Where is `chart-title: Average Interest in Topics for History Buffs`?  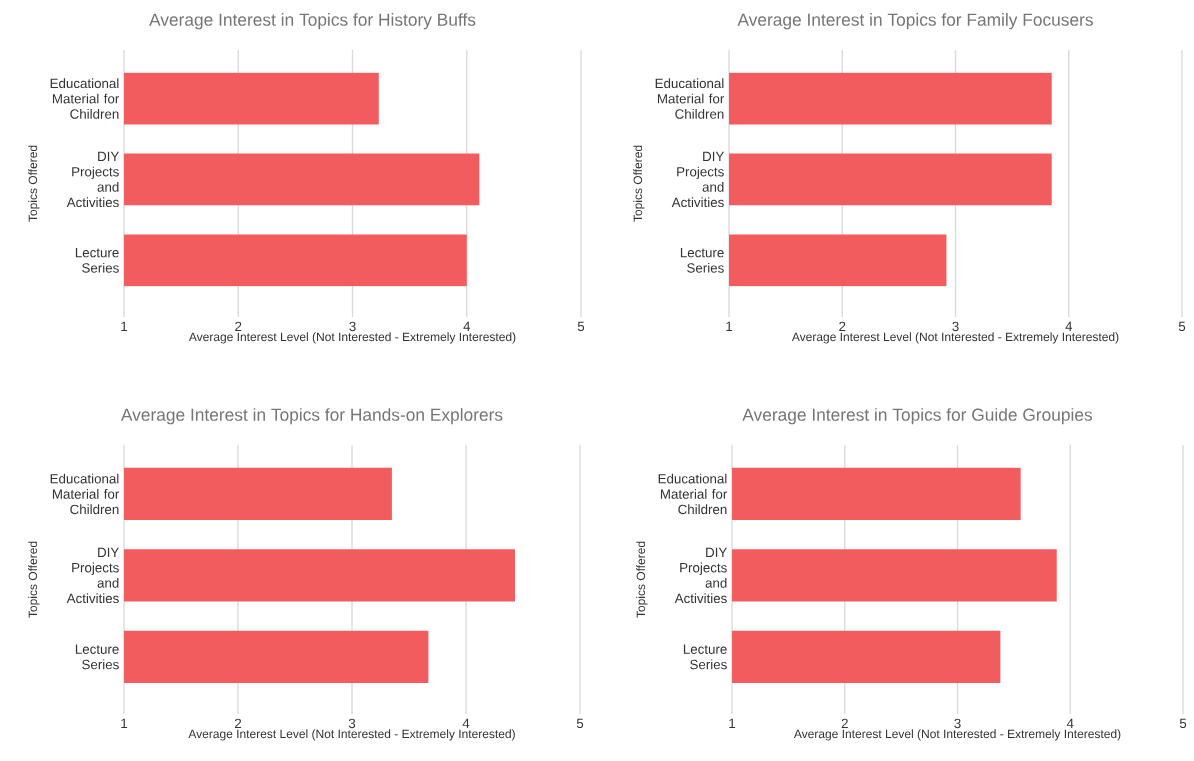
chart-title: Average Interest in Topics for History Buffs is located at coordinates (312, 21).